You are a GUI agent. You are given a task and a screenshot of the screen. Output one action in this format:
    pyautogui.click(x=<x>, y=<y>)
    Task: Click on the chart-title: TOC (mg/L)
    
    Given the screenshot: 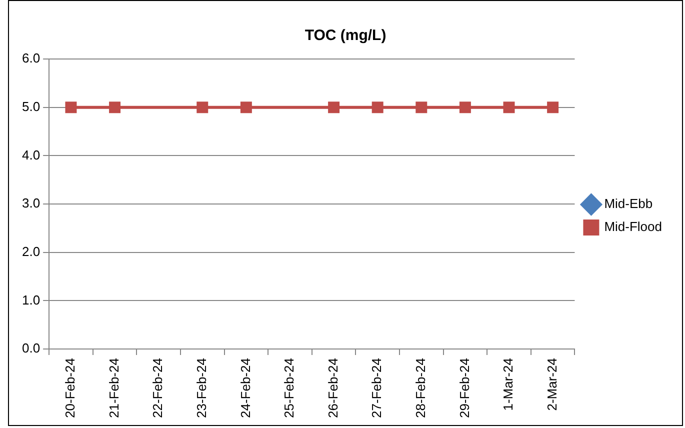 What is the action you would take?
    pyautogui.click(x=345, y=35)
    